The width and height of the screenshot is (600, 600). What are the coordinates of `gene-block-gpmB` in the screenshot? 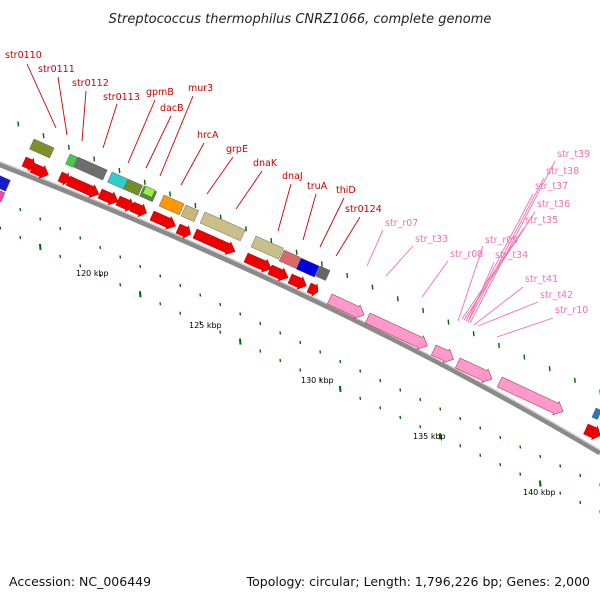 It's located at (133, 187).